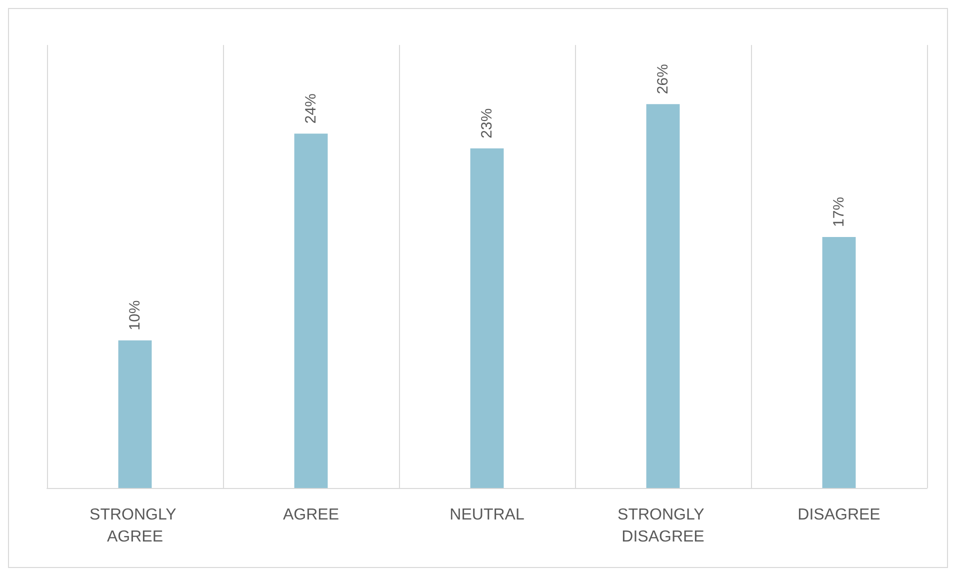 This screenshot has width=958, height=578. Describe the element at coordinates (663, 79) in the screenshot. I see `data-label: 26%` at that location.